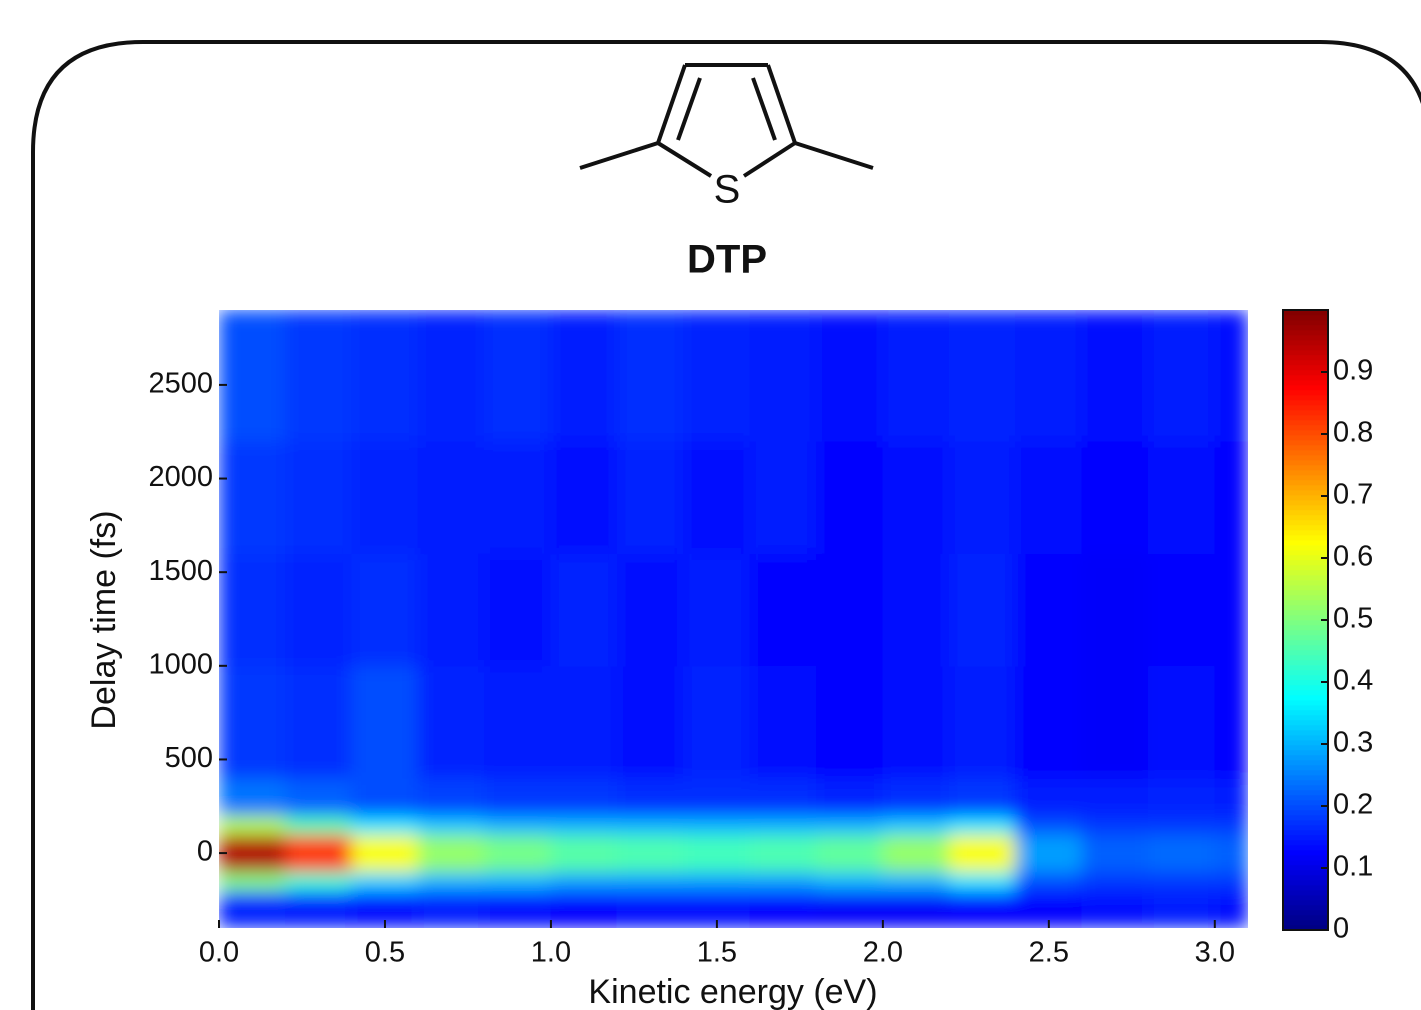 Image resolution: width=1421 pixels, height=1010 pixels. Describe the element at coordinates (726, 120) in the screenshot. I see `molecule` at that location.